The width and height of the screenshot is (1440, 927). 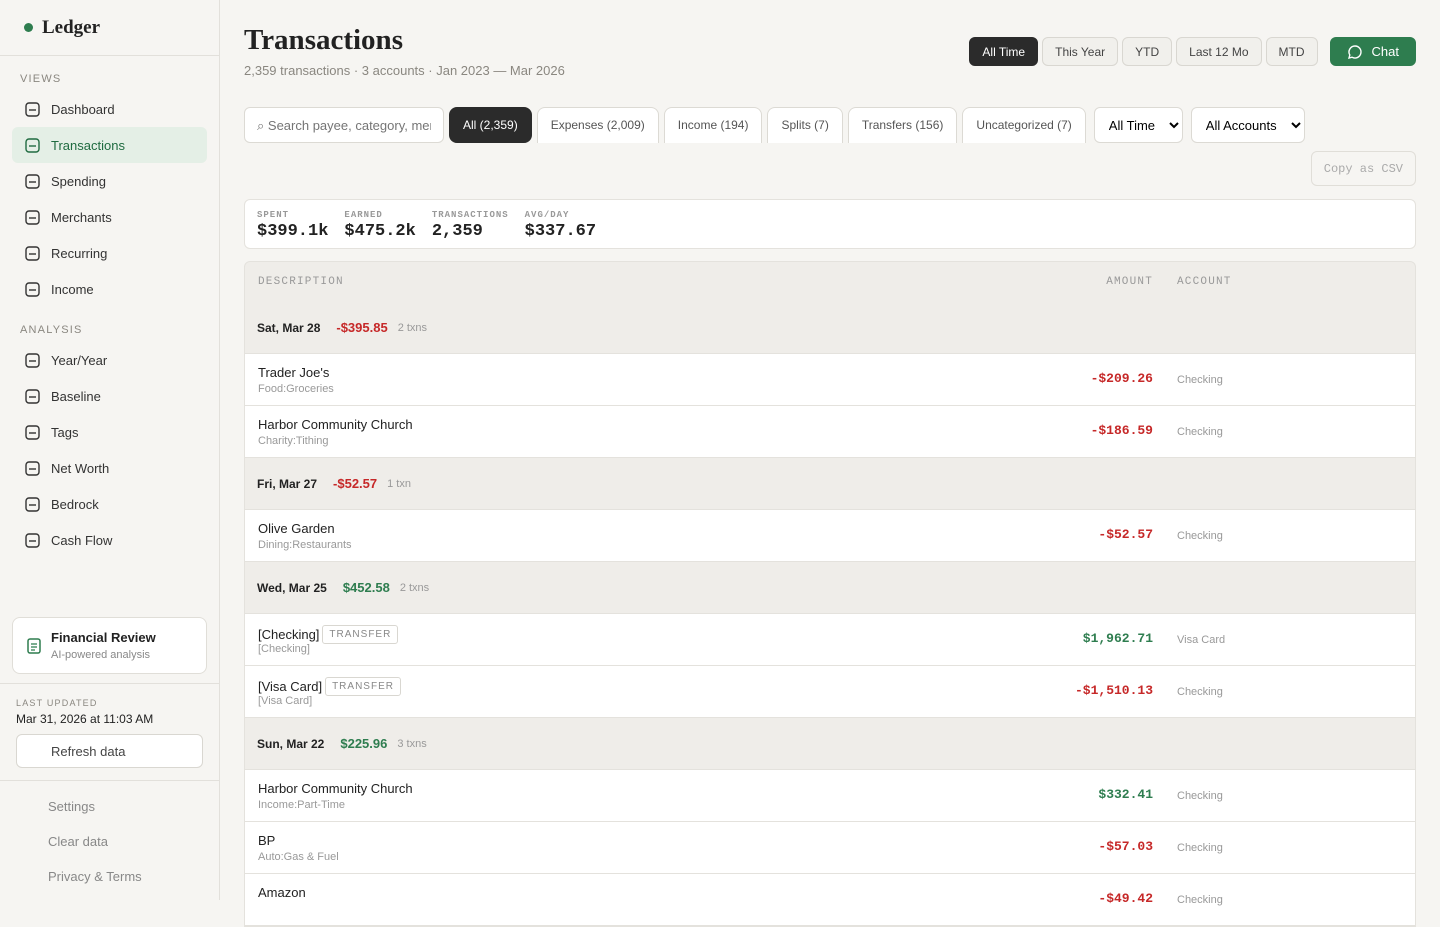 I want to click on stat-value: $337.67, so click(x=560, y=231).